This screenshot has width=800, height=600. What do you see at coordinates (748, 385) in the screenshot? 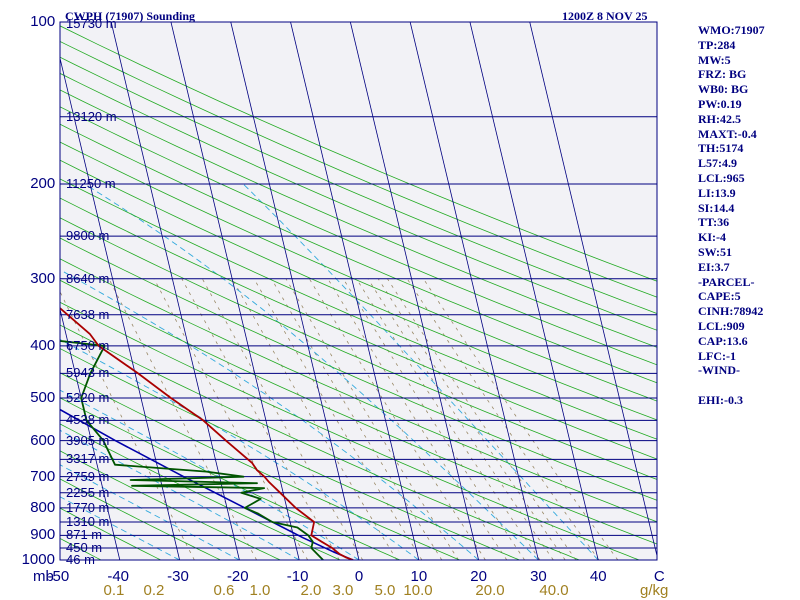
I see `index-line` at bounding box center [748, 385].